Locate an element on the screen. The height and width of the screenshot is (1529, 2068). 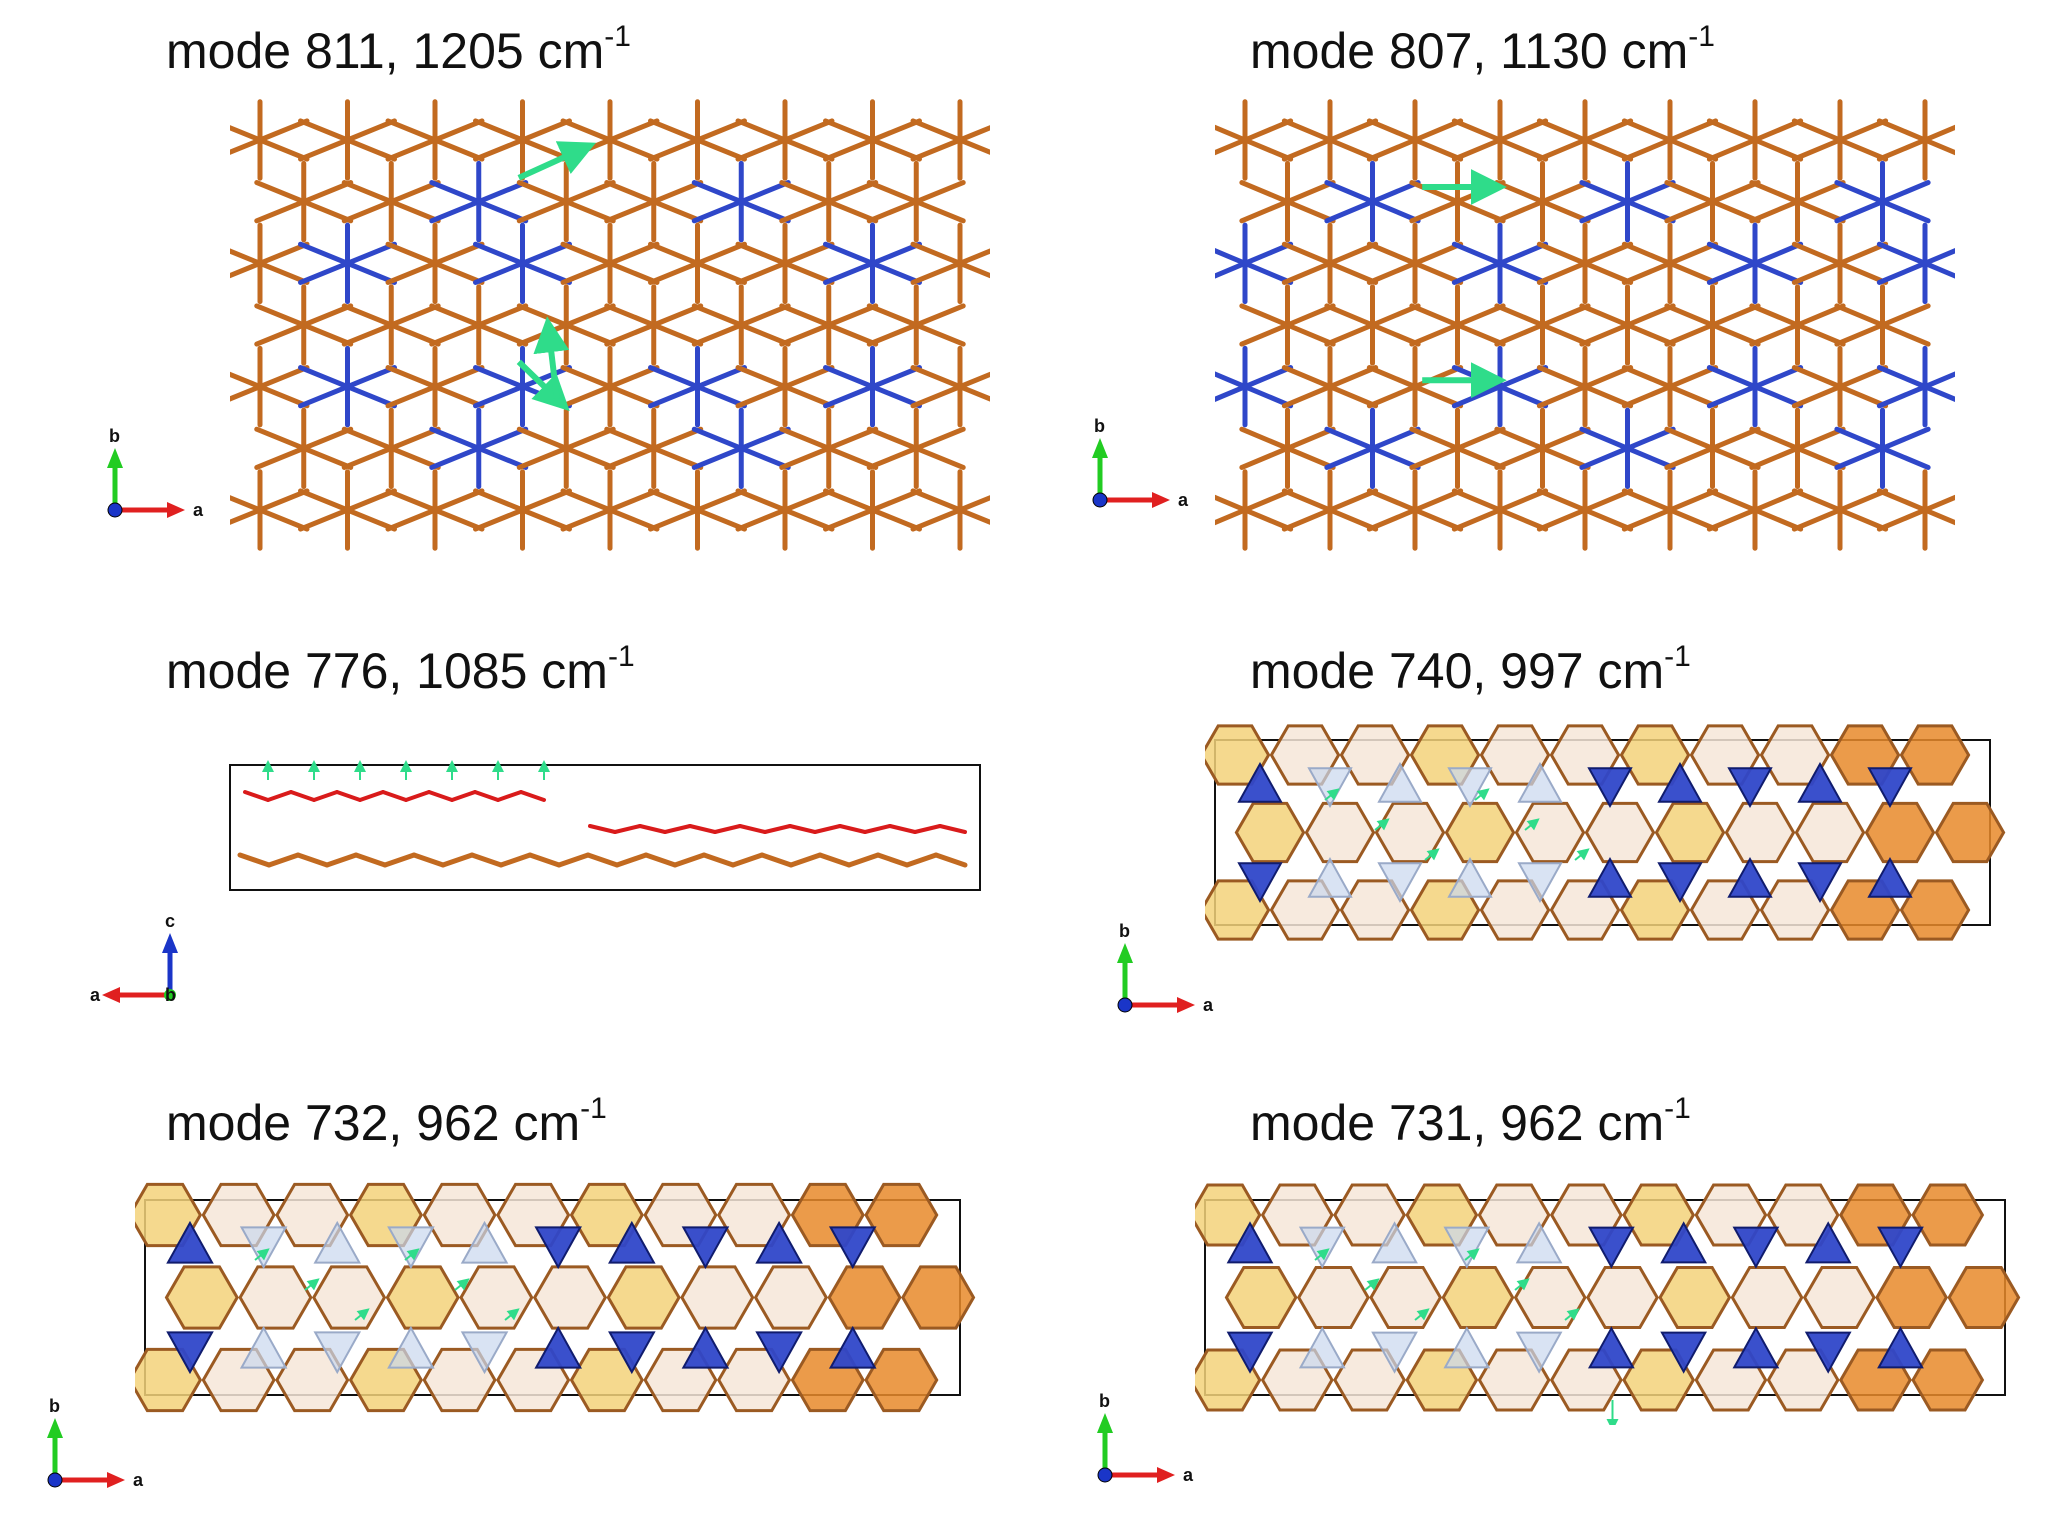
ball-stick-structure is located at coordinates (610, 325).